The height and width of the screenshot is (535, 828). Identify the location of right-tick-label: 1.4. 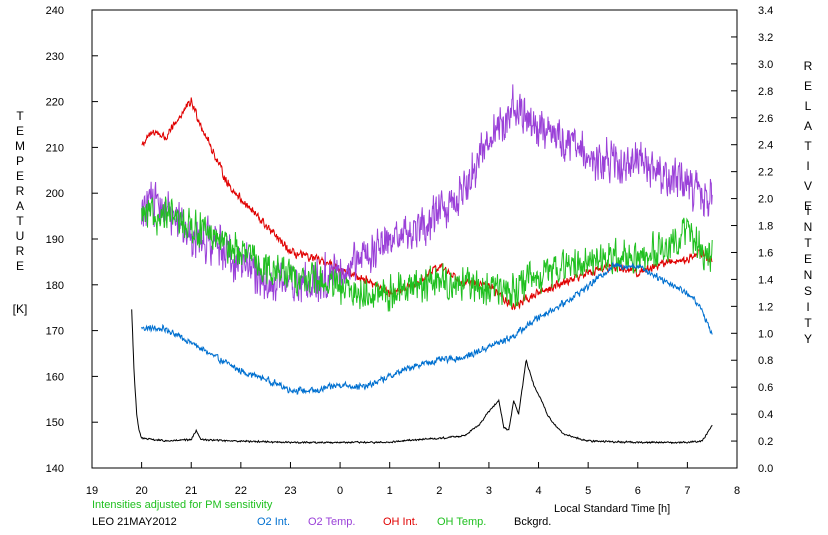
(765, 280).